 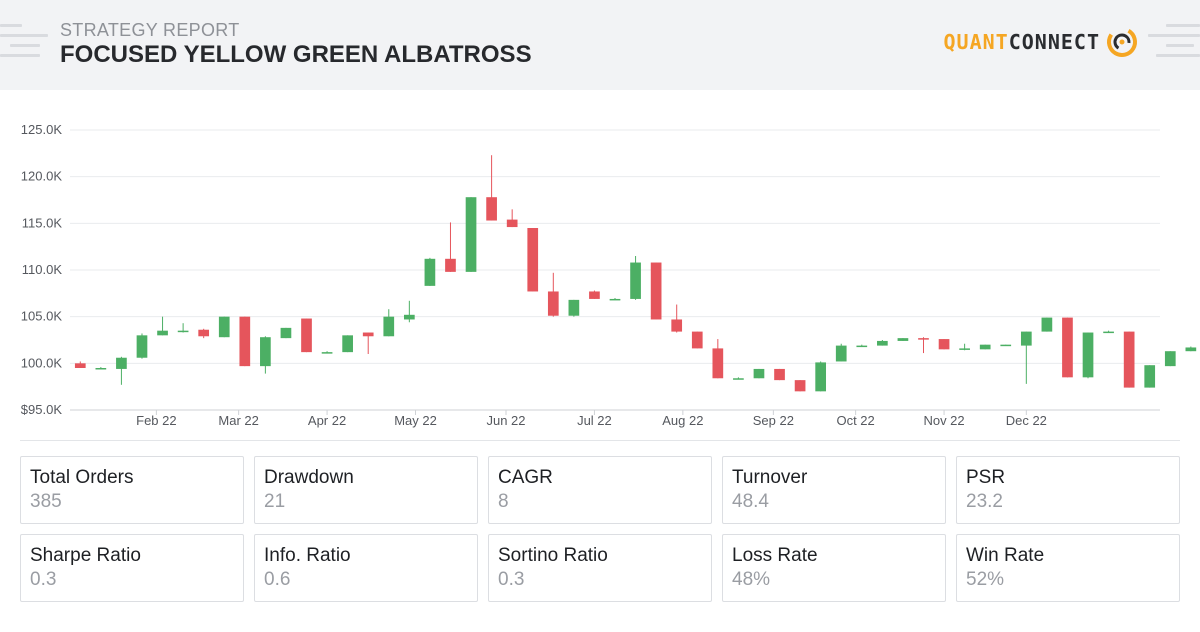 What do you see at coordinates (277, 579) in the screenshot?
I see `stat-value: 0.6` at bounding box center [277, 579].